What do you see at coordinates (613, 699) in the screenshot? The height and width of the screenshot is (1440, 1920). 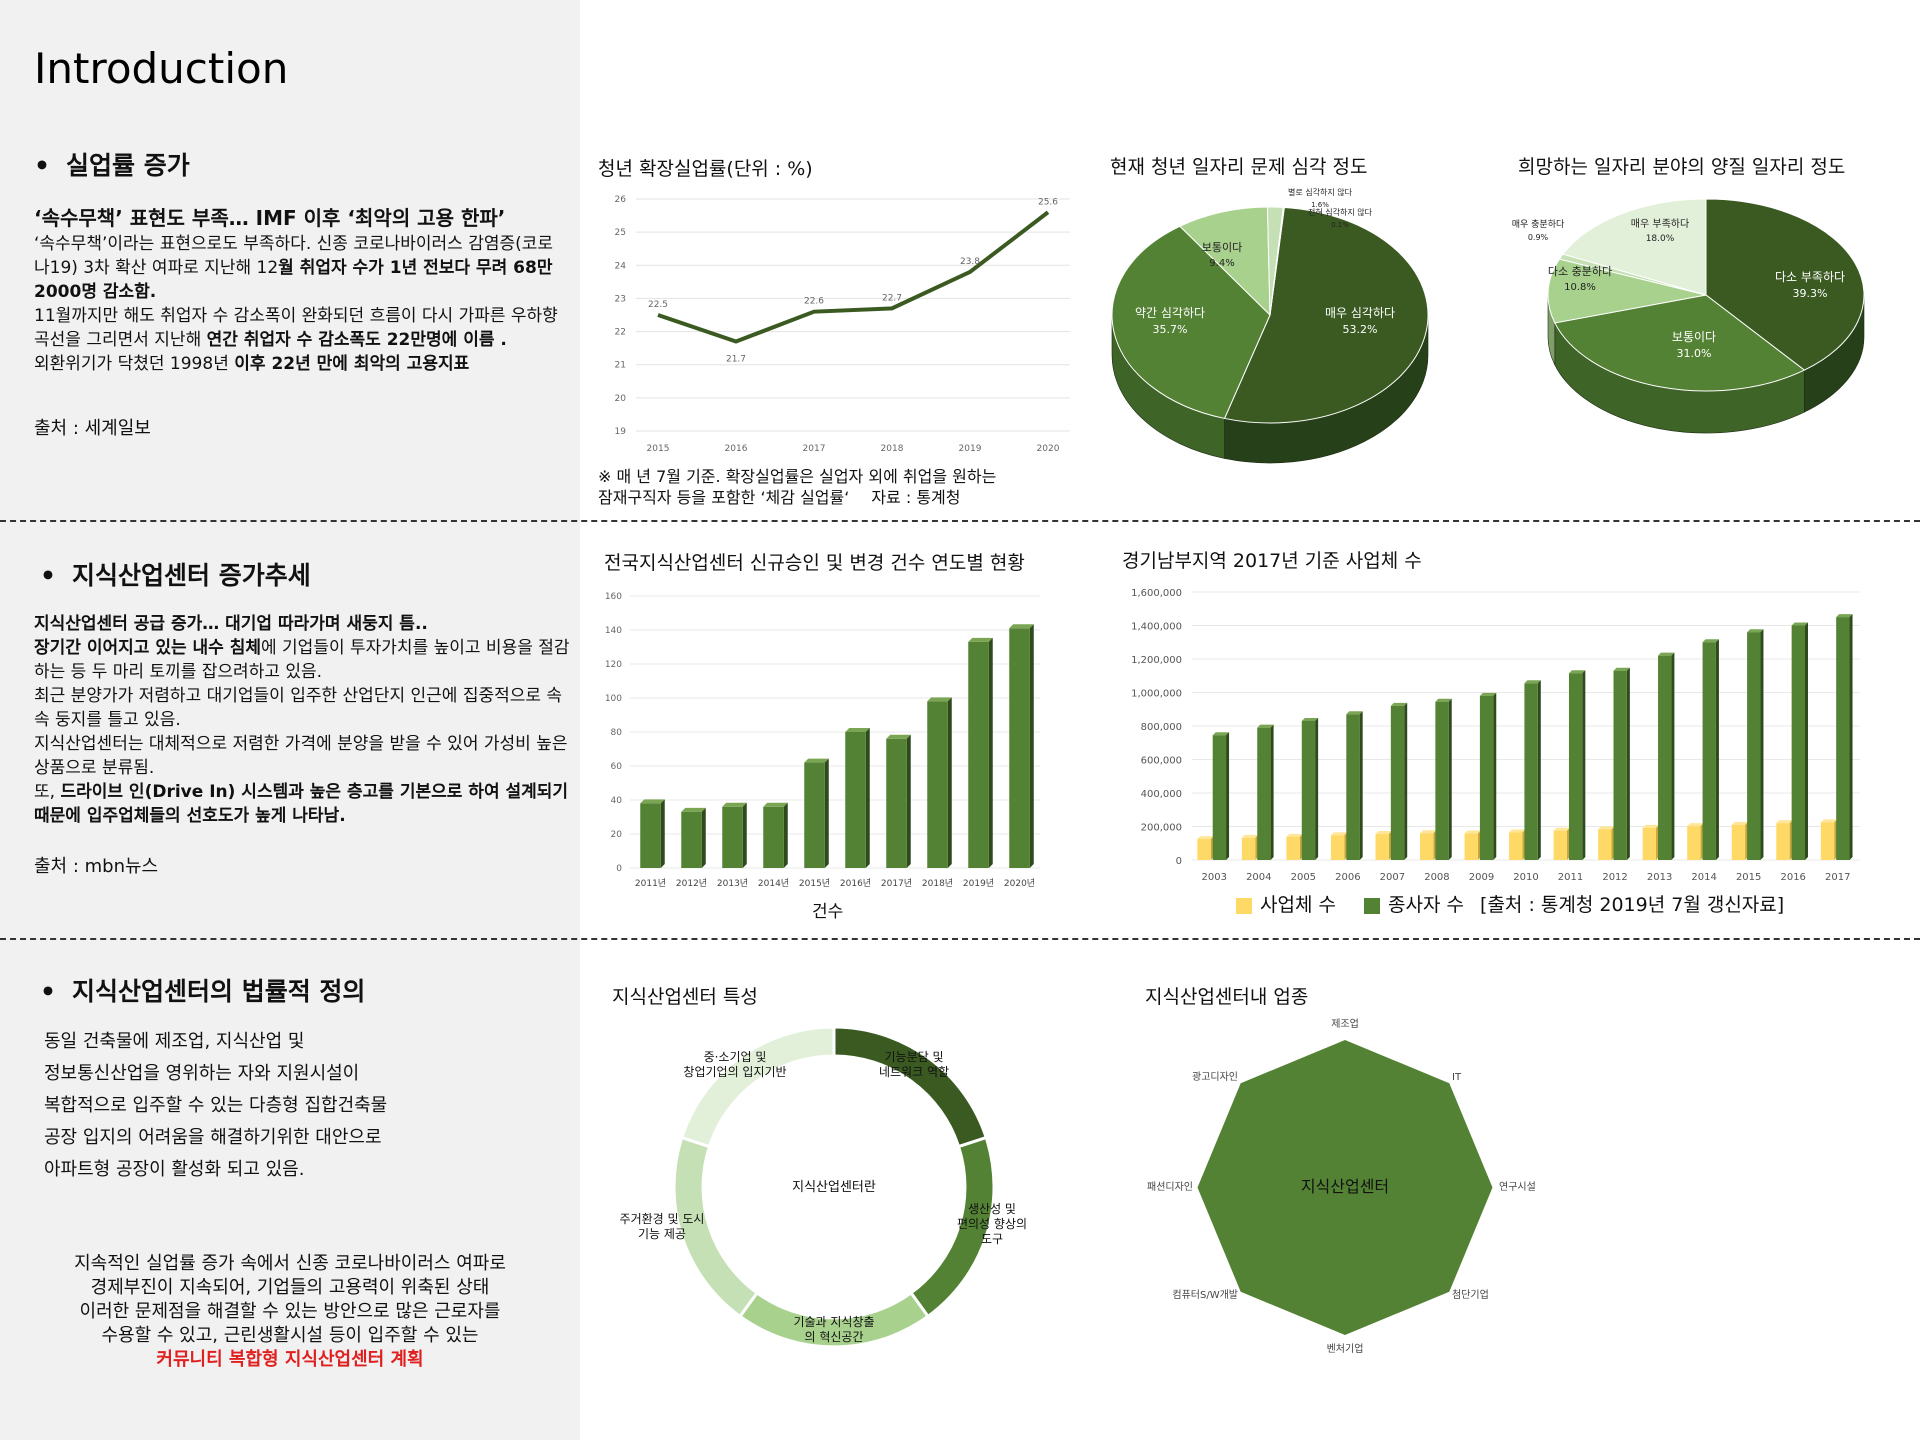 I see `bar1-ytick: 100` at bounding box center [613, 699].